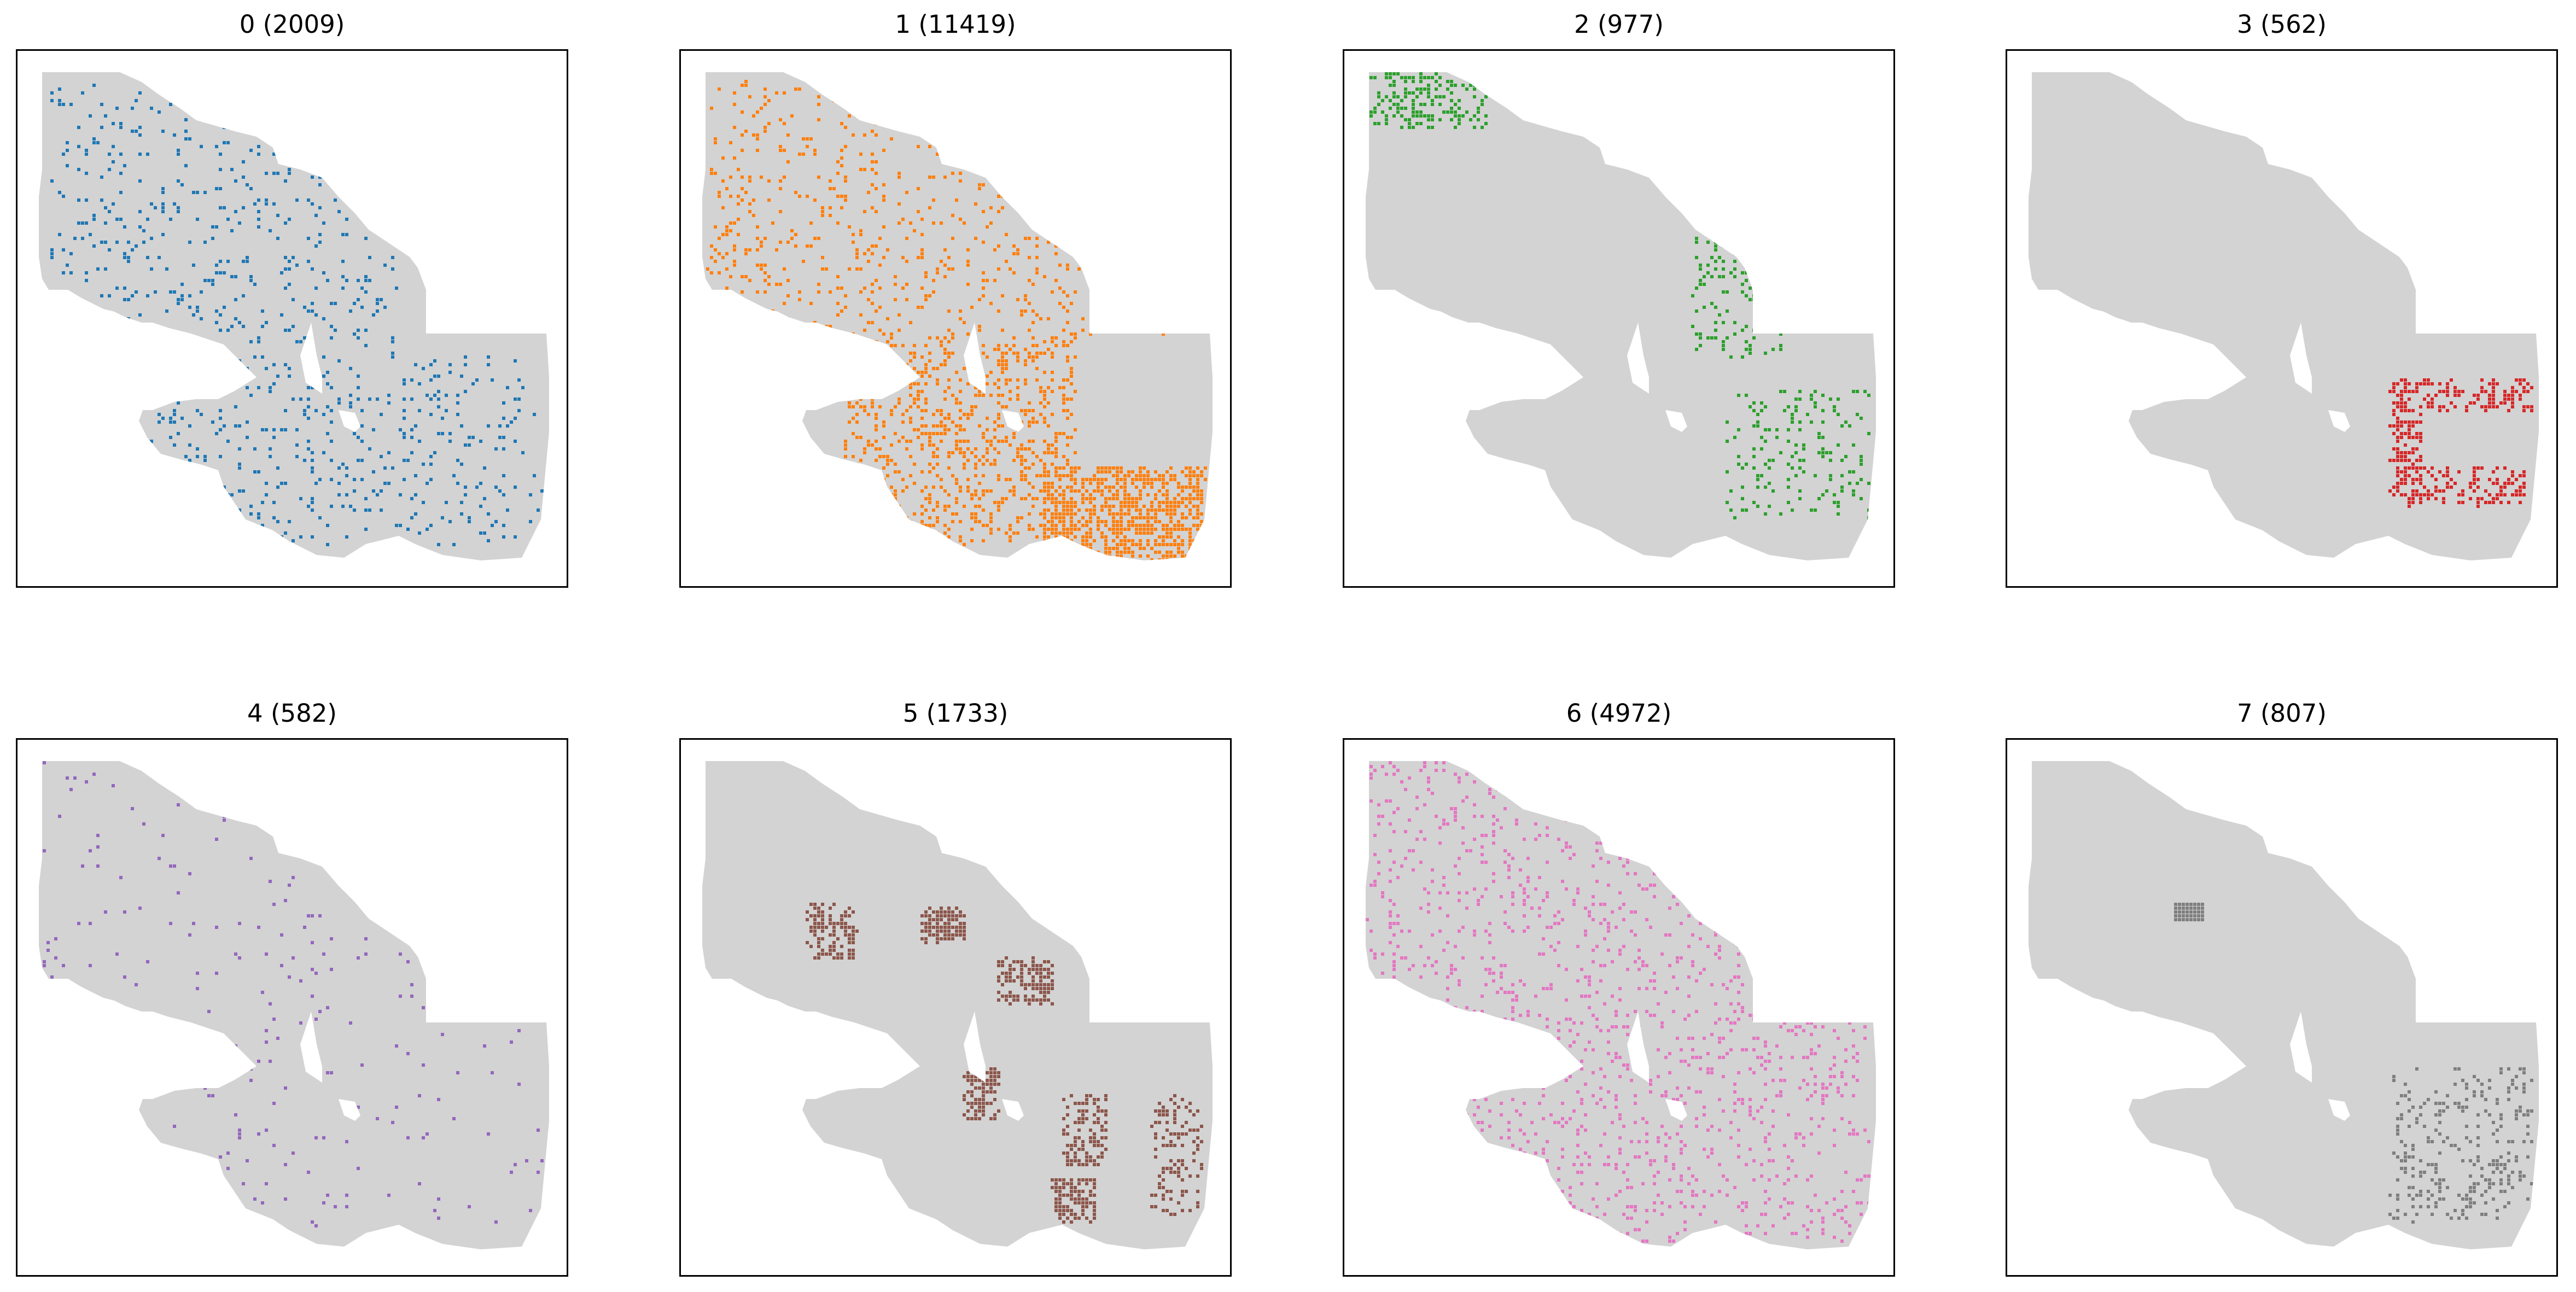 The height and width of the screenshot is (1292, 2576). Describe the element at coordinates (1619, 713) in the screenshot. I see `panel-title-6: 6 (4972)` at that location.